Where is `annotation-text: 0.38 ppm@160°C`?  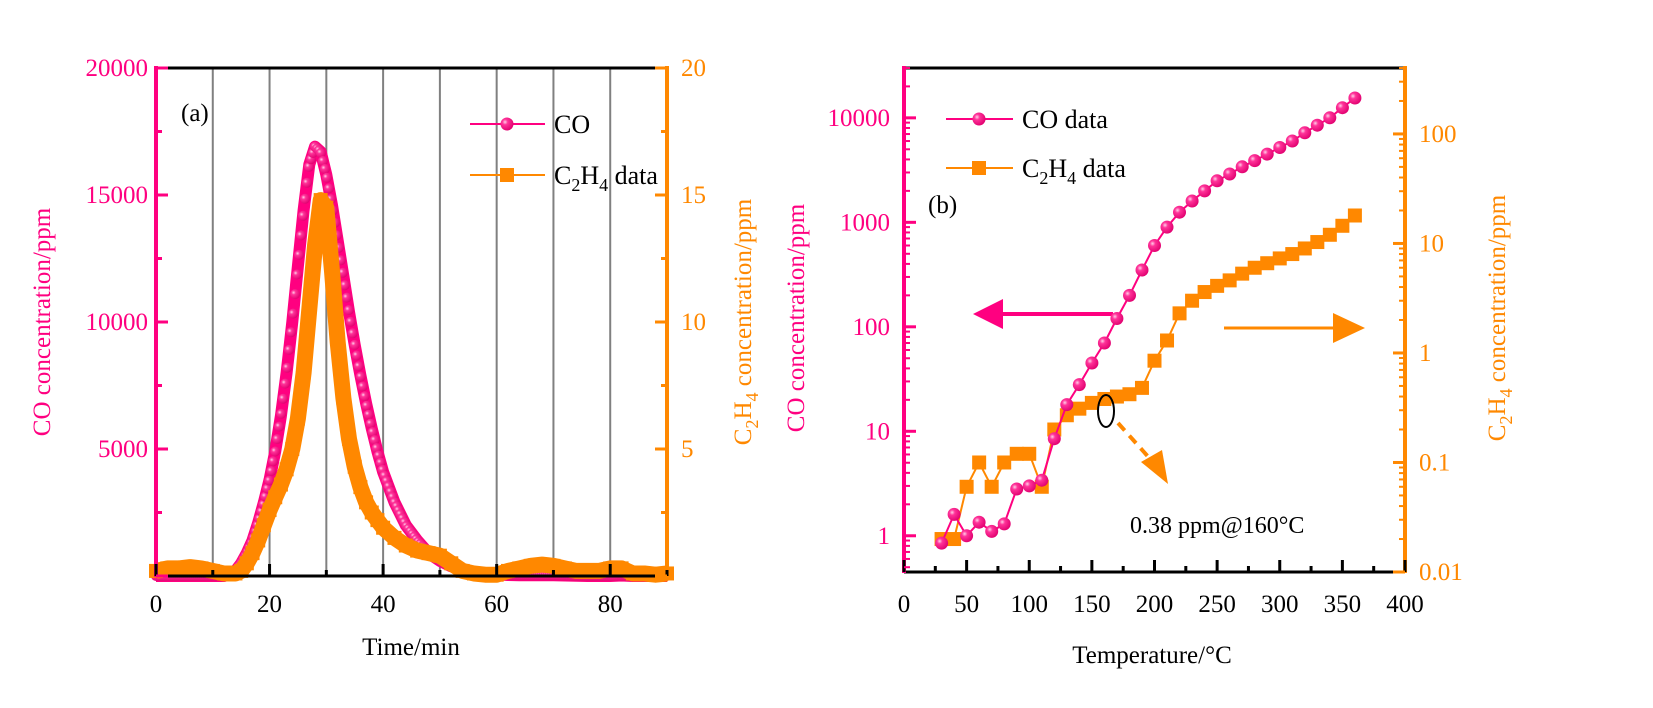 annotation-text: 0.38 ppm@160°C is located at coordinates (1217, 526).